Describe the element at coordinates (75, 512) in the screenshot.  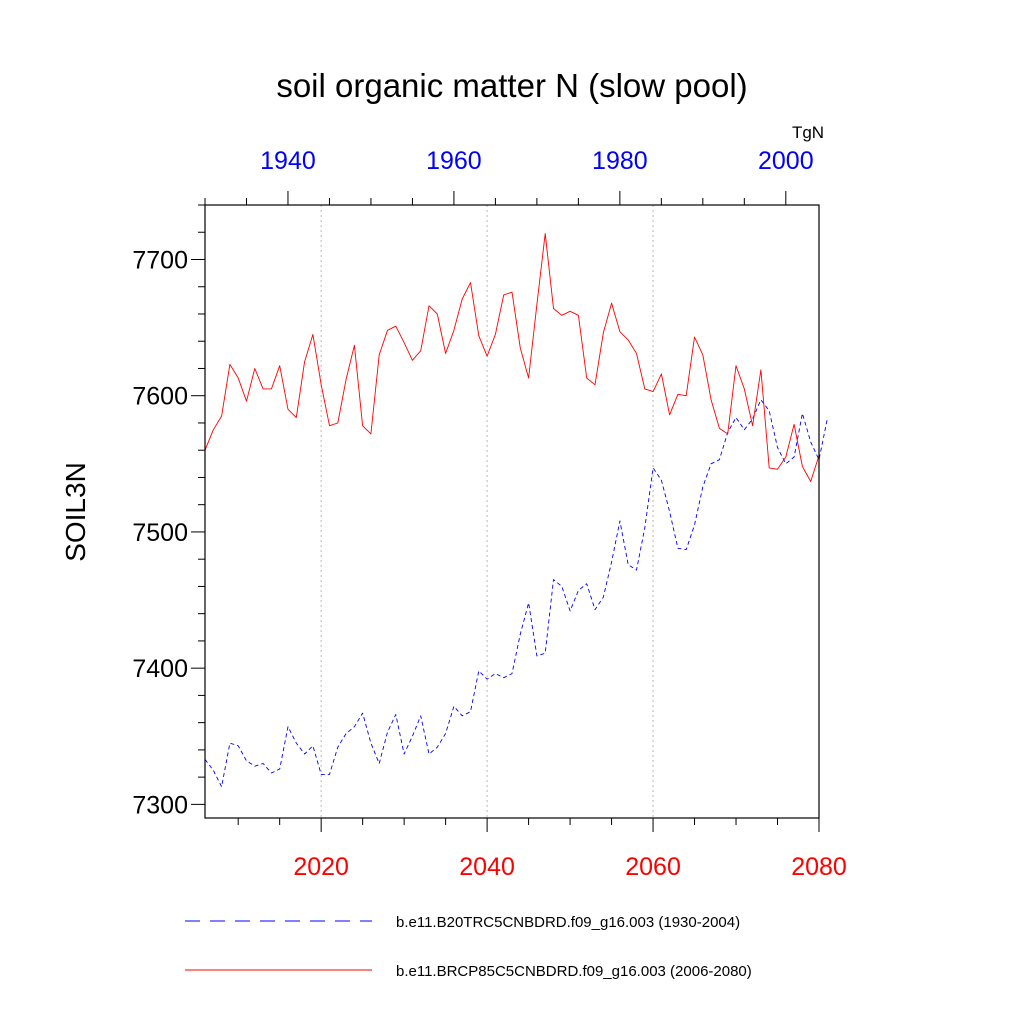
I see `y-axis-label: SOIL3N` at that location.